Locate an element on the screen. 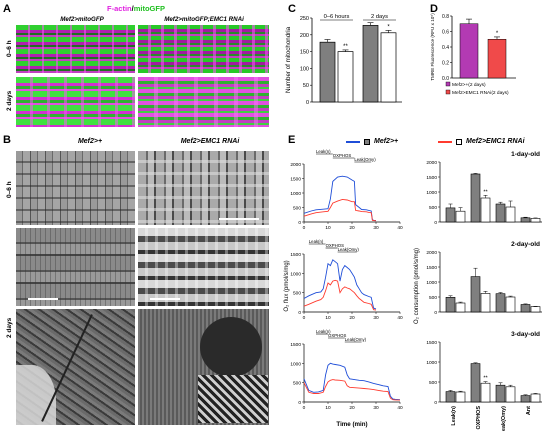 Image resolution: width=550 pixels, height=431 pixels. panel-b-em-ctrl-2d-low is located at coordinates (75, 267).